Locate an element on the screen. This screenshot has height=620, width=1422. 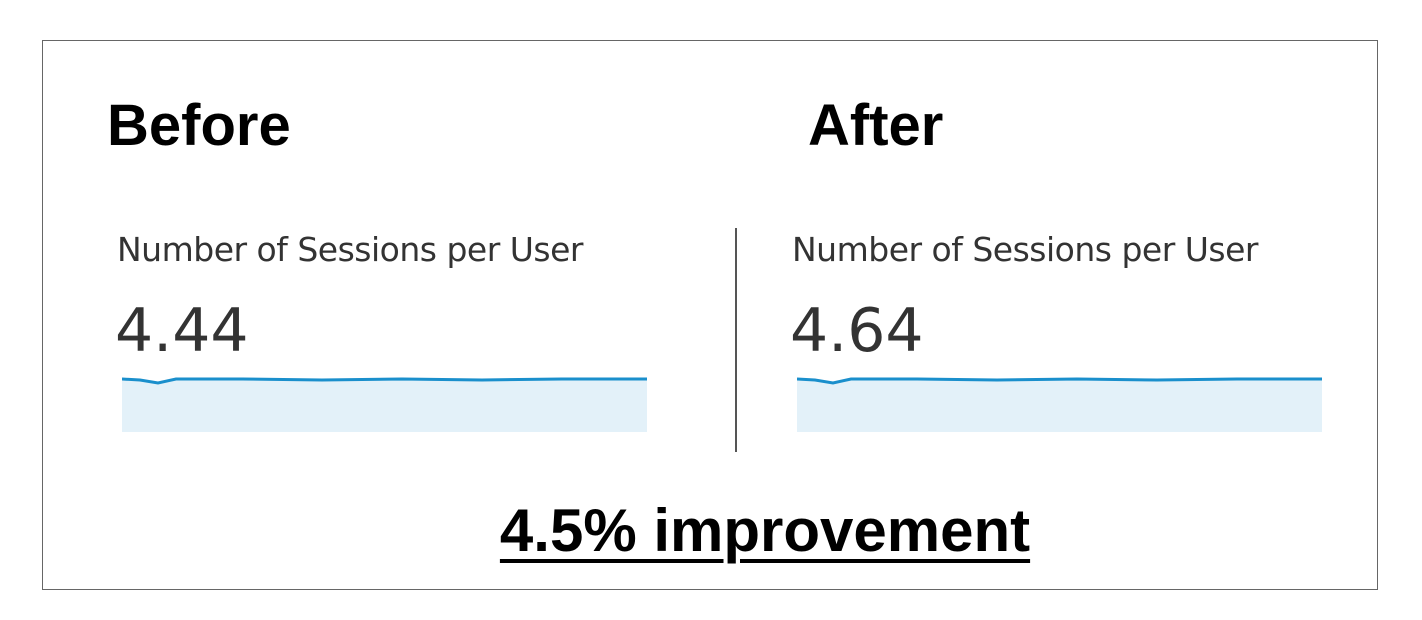
metric-value: 4.64 is located at coordinates (857, 331).